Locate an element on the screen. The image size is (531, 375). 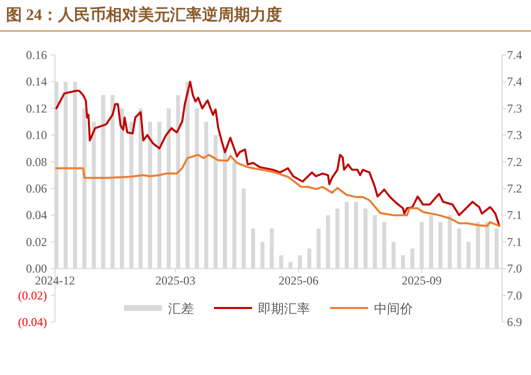
x-tick-label: 2025-03 is located at coordinates (175, 281).